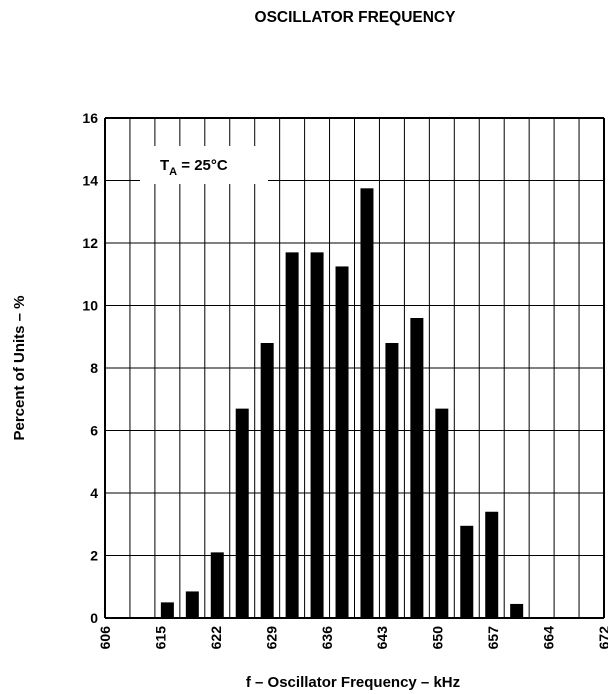 The width and height of the screenshot is (608, 694). I want to click on x-tick-label-615: 615, so click(160, 638).